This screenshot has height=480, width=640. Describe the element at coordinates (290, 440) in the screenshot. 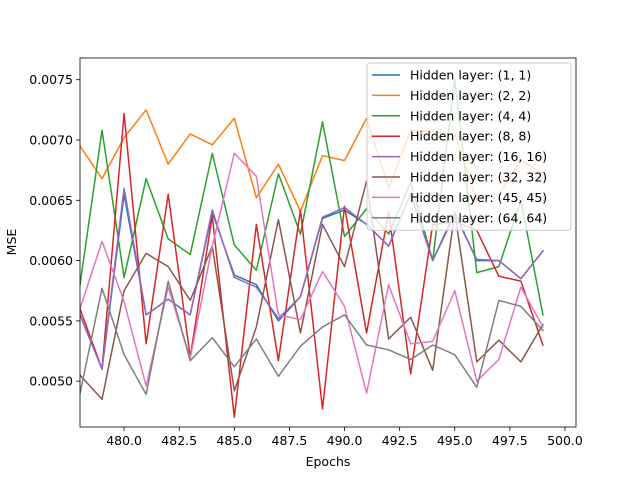

I see `x-tick-label: 487.5` at that location.